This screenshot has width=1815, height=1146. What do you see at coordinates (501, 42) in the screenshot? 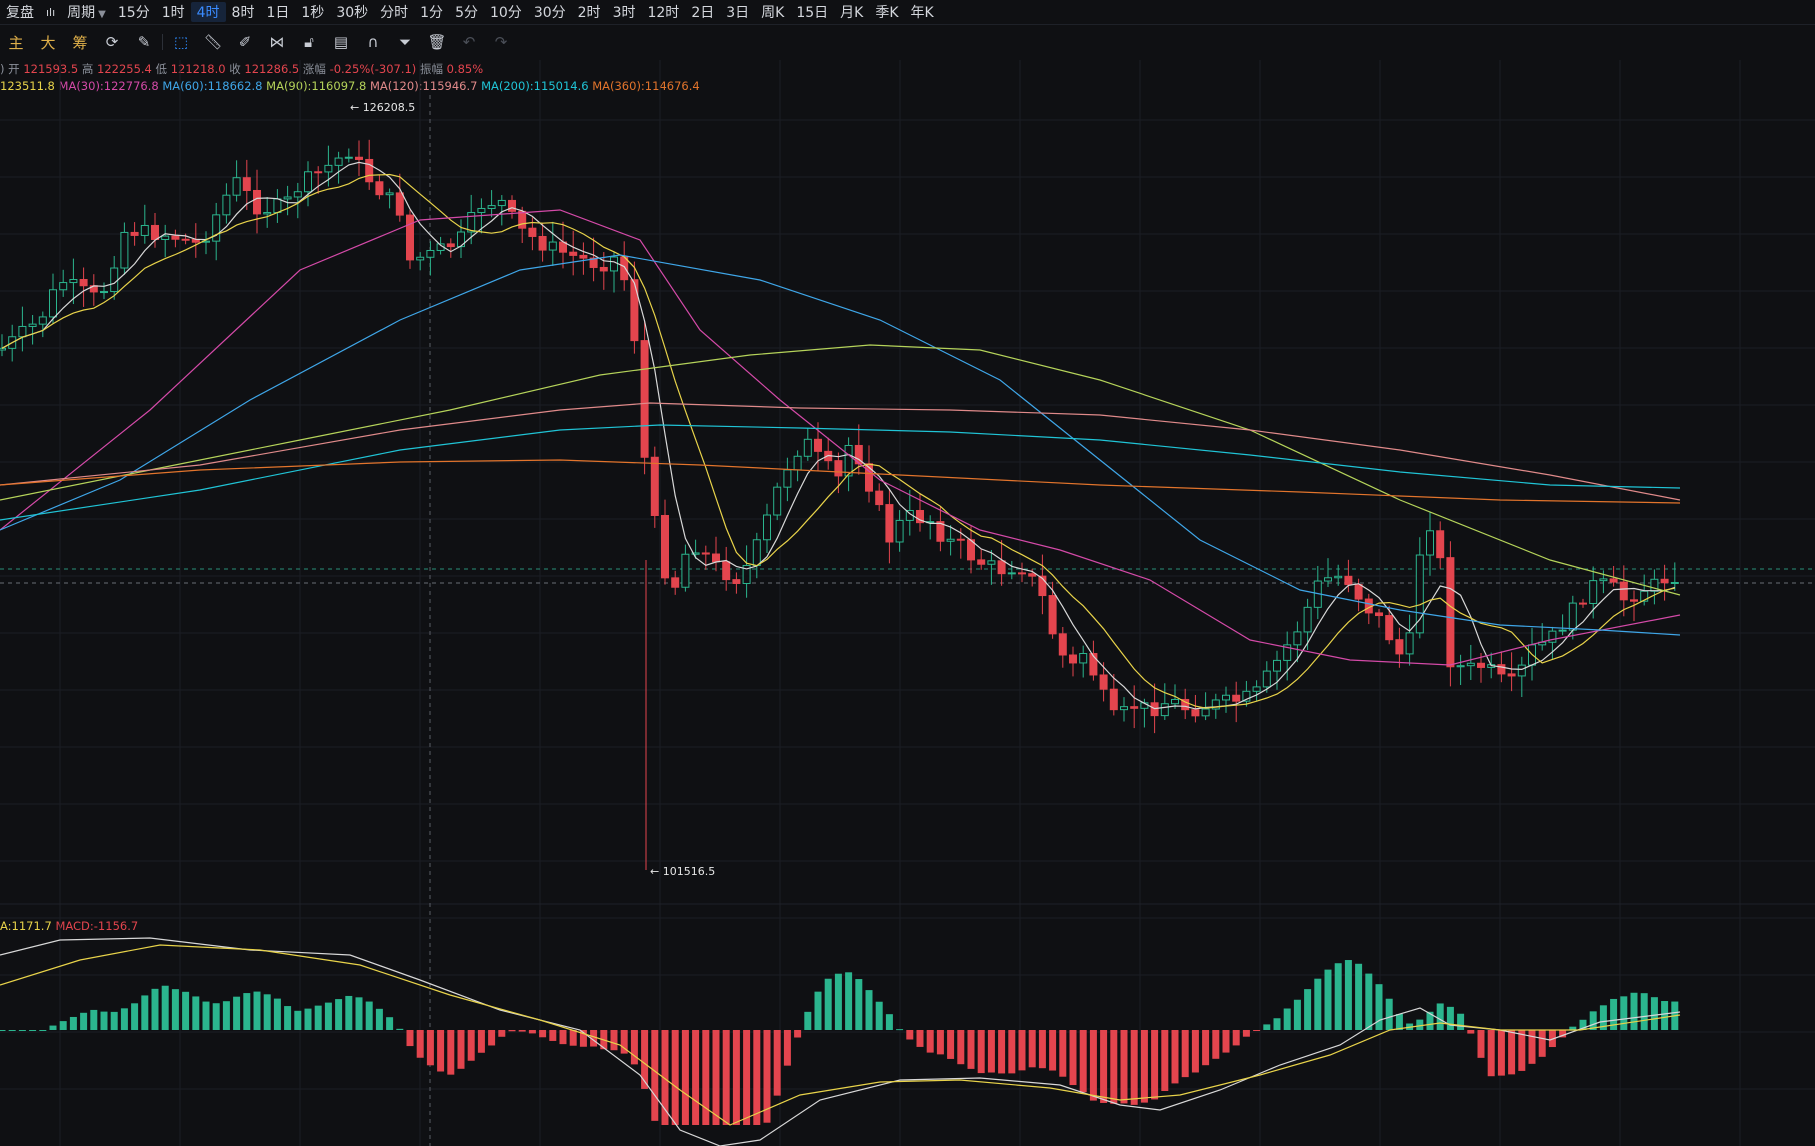
I see `redo-icon: ↷` at bounding box center [501, 42].